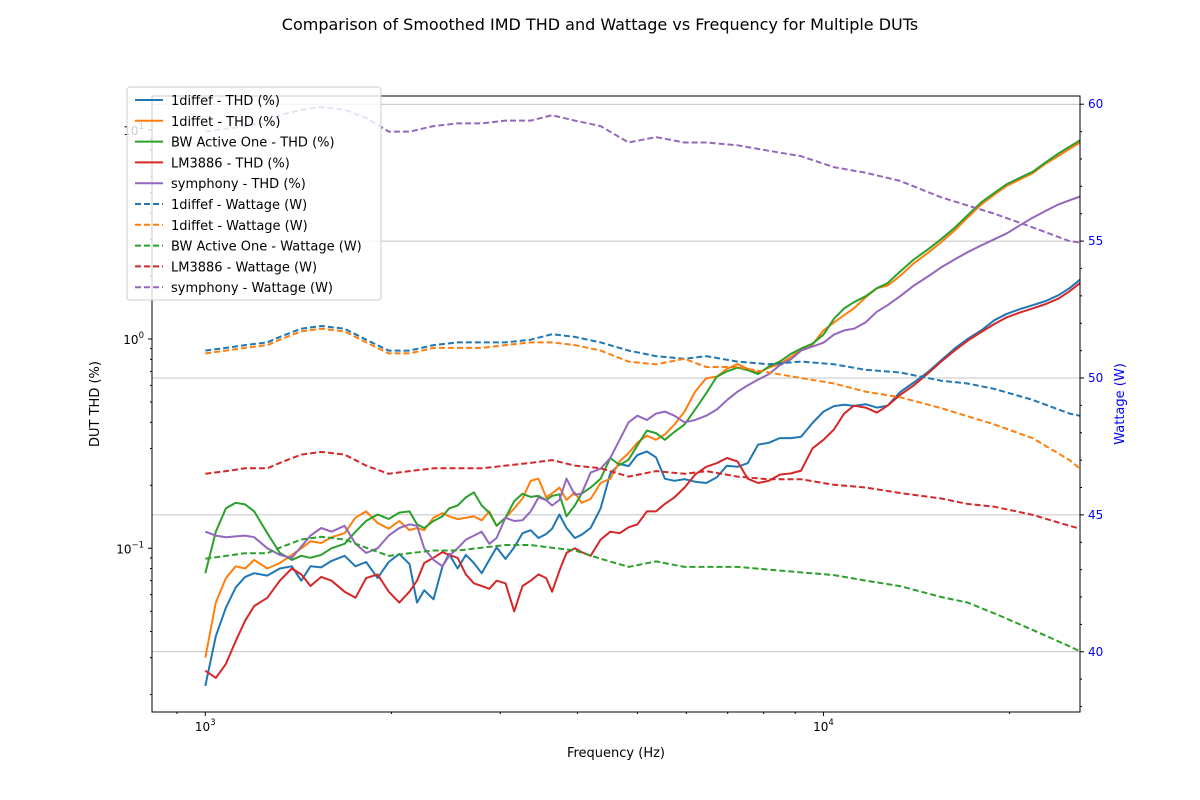 This screenshot has width=1200, height=800. What do you see at coordinates (1095, 104) in the screenshot?
I see `y-right-tick-label-60: 60` at bounding box center [1095, 104].